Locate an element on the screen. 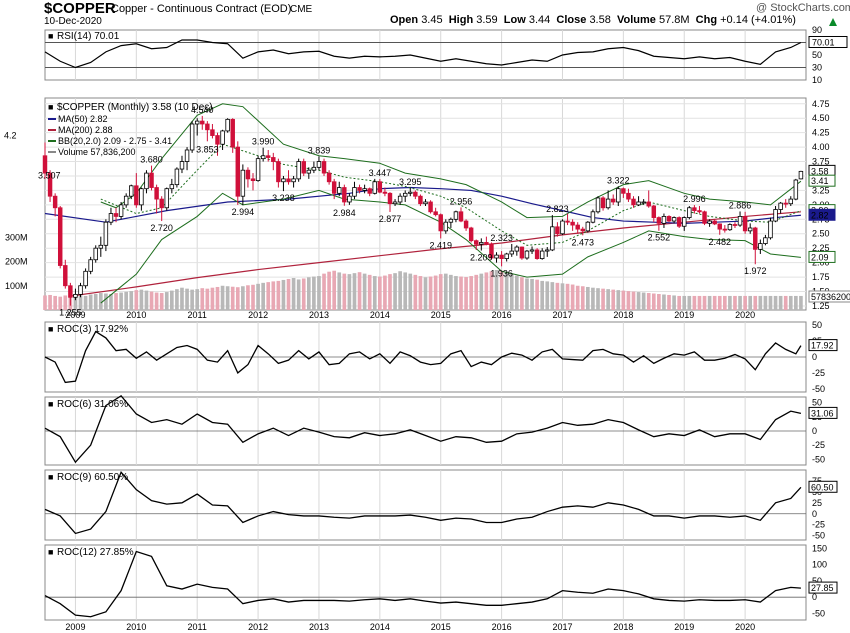 The width and height of the screenshot is (850, 633). price-annotation: 3.447 is located at coordinates (380, 173).